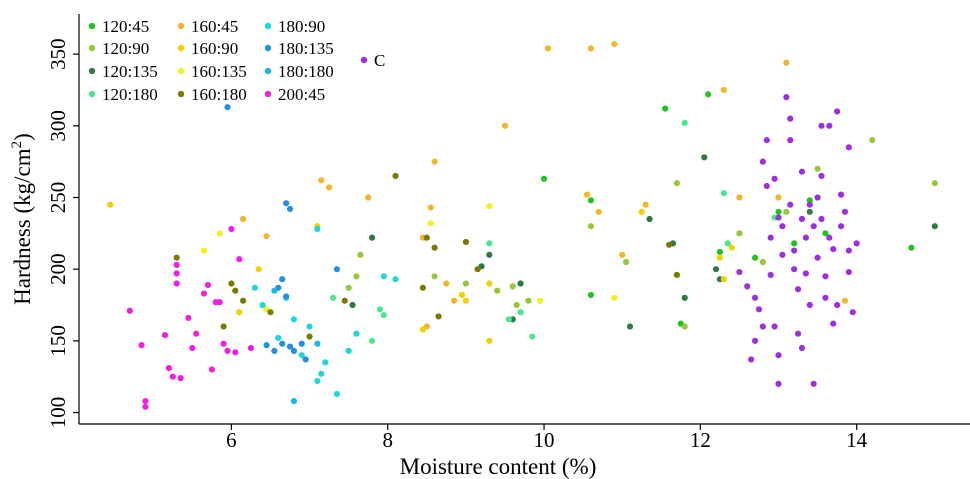  Describe the element at coordinates (219, 94) in the screenshot. I see `legend-label: 160:180` at that location.